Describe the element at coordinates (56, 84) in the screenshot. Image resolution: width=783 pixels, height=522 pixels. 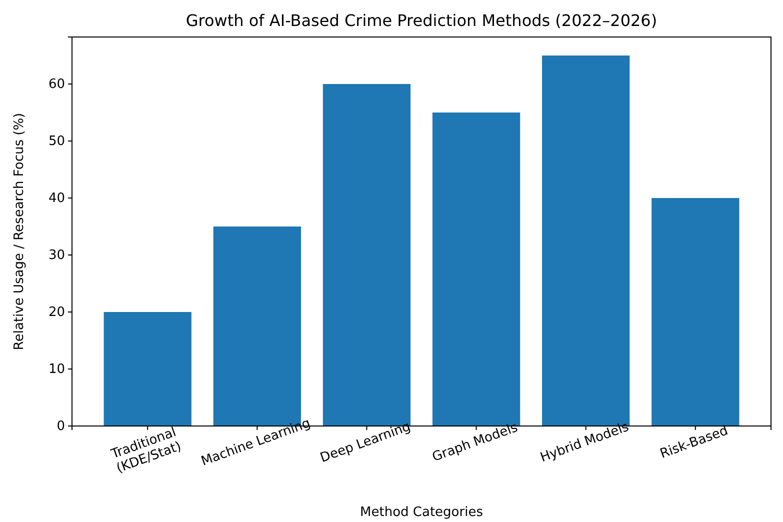
I see `y-tick-label: 60` at that location.